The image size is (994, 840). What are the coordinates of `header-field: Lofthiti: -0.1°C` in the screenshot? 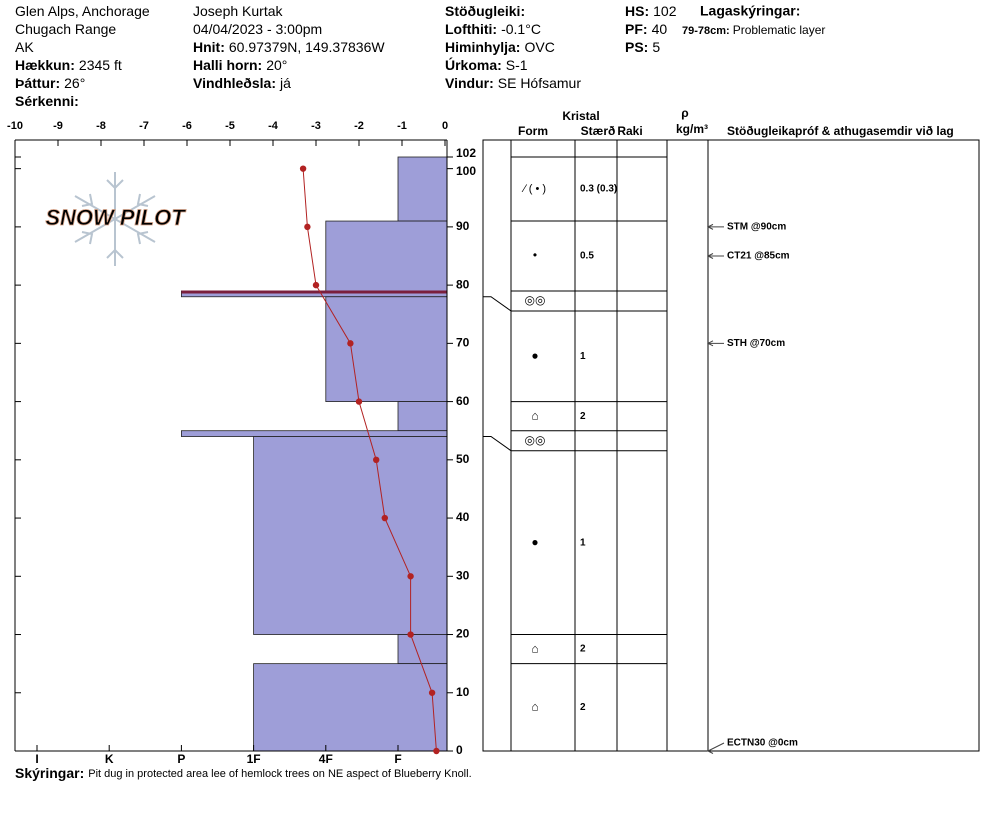 It's located at (493, 29).